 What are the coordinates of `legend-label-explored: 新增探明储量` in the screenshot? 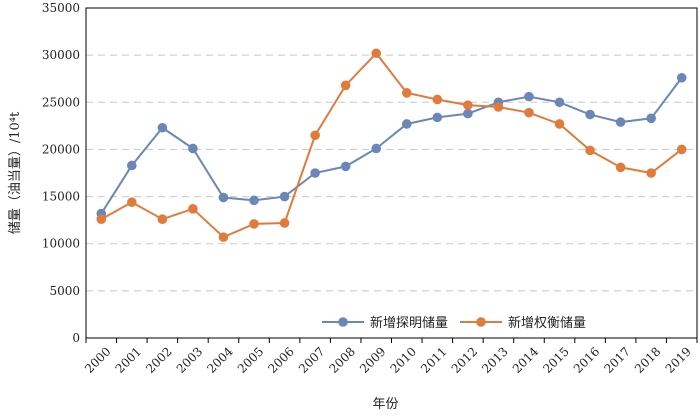 It's located at (409, 323).